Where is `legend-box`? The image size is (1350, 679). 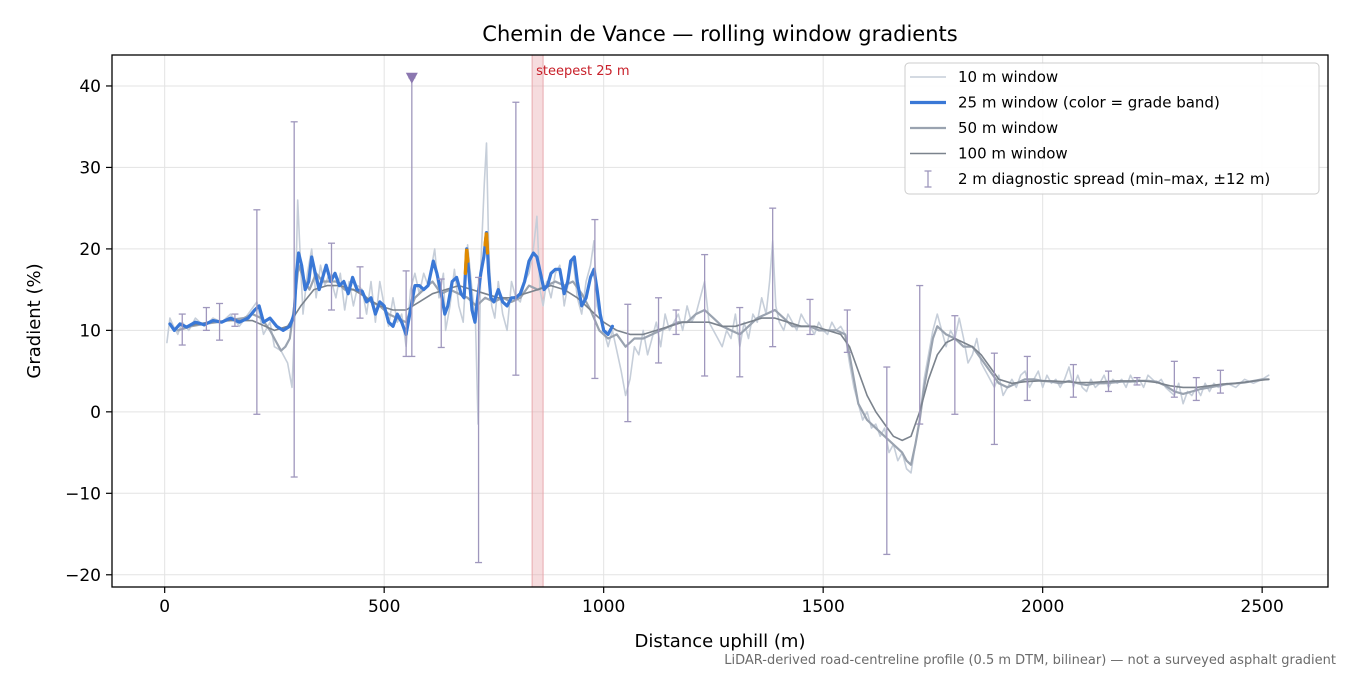 legend-box is located at coordinates (1112, 128).